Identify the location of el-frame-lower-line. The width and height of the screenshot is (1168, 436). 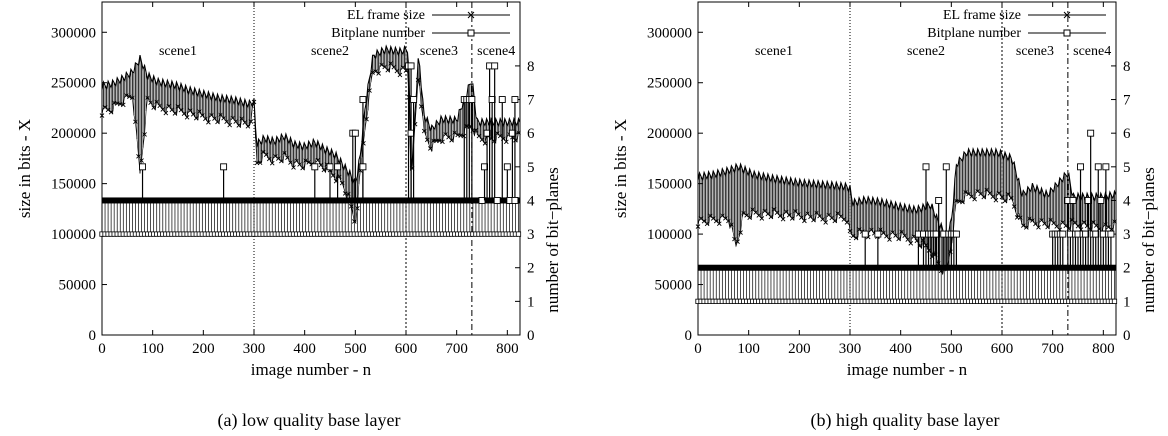
(907, 232).